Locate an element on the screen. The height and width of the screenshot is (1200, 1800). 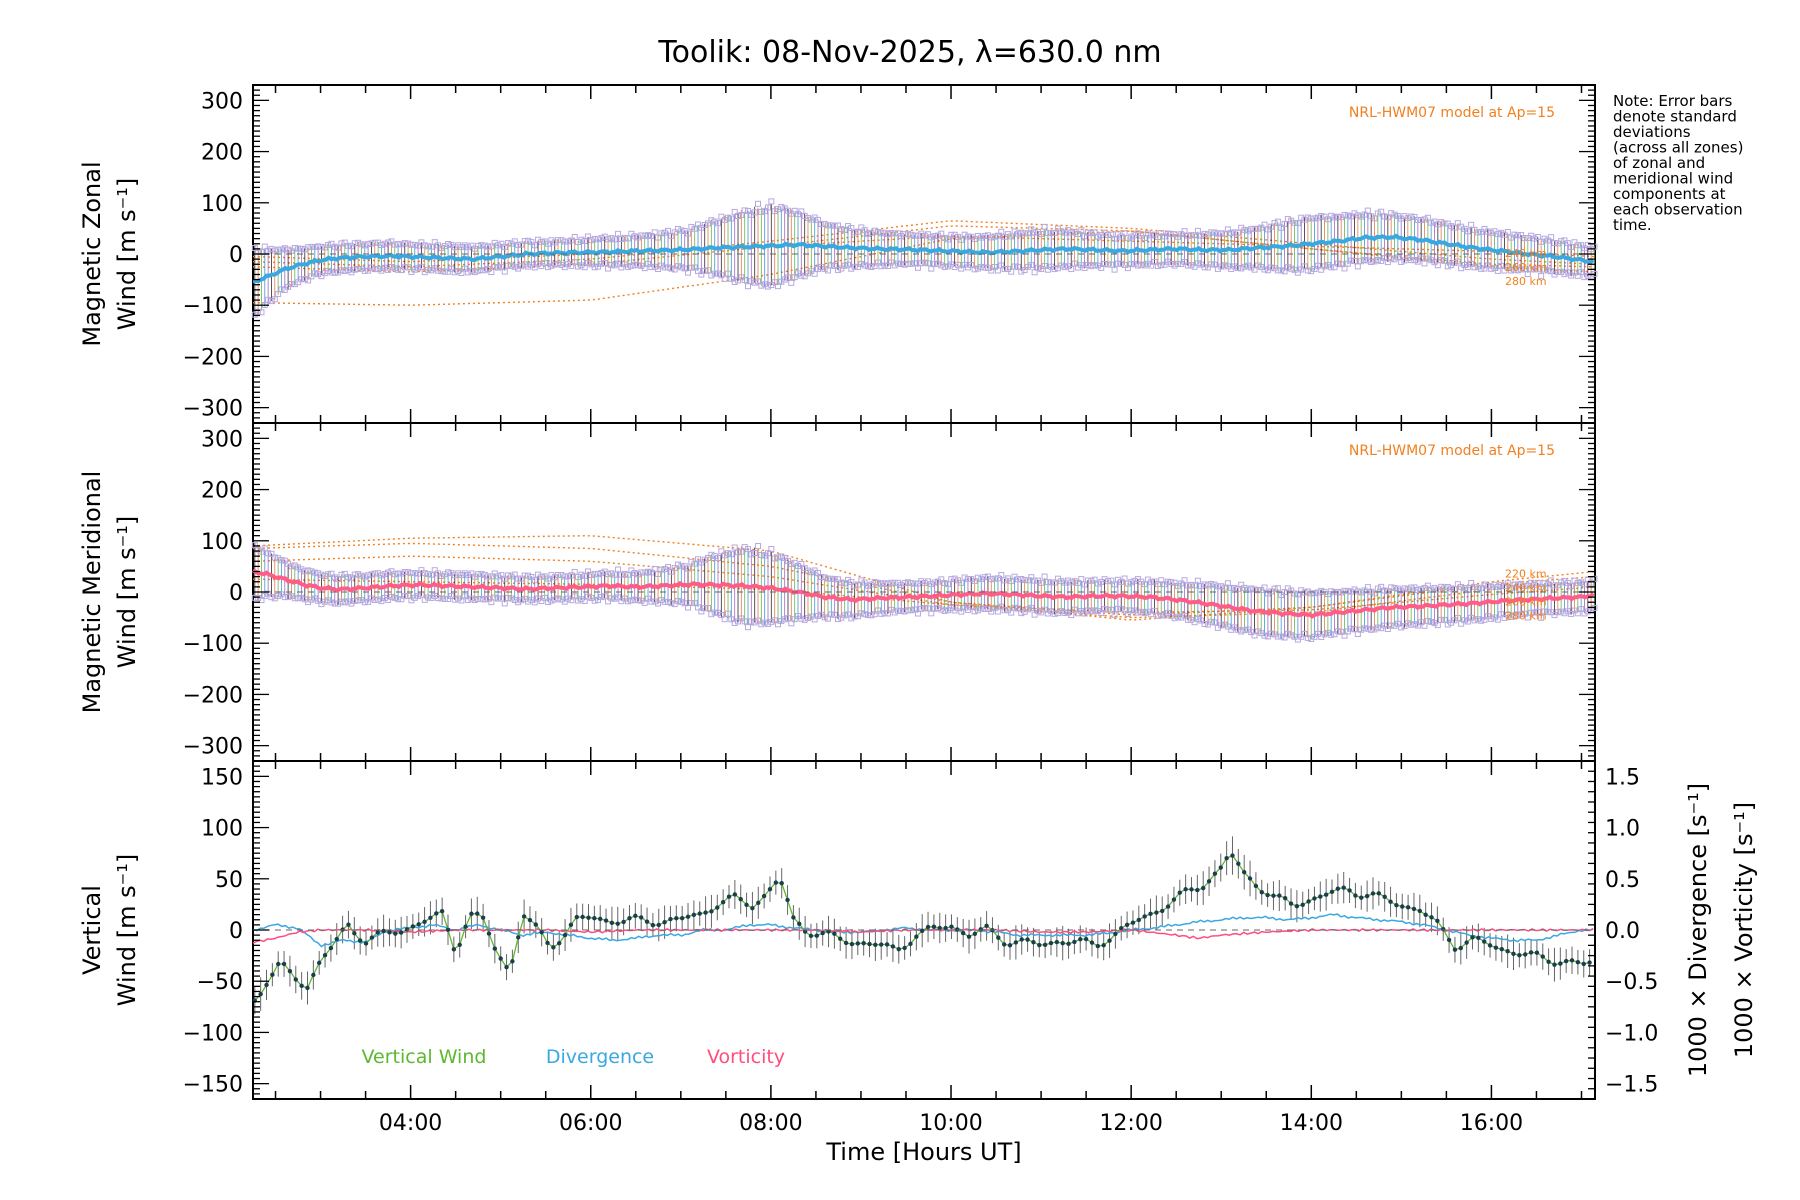
vorticity-axis-label: 1000 × Vorticity [s⁻¹] is located at coordinates (1744, 930).